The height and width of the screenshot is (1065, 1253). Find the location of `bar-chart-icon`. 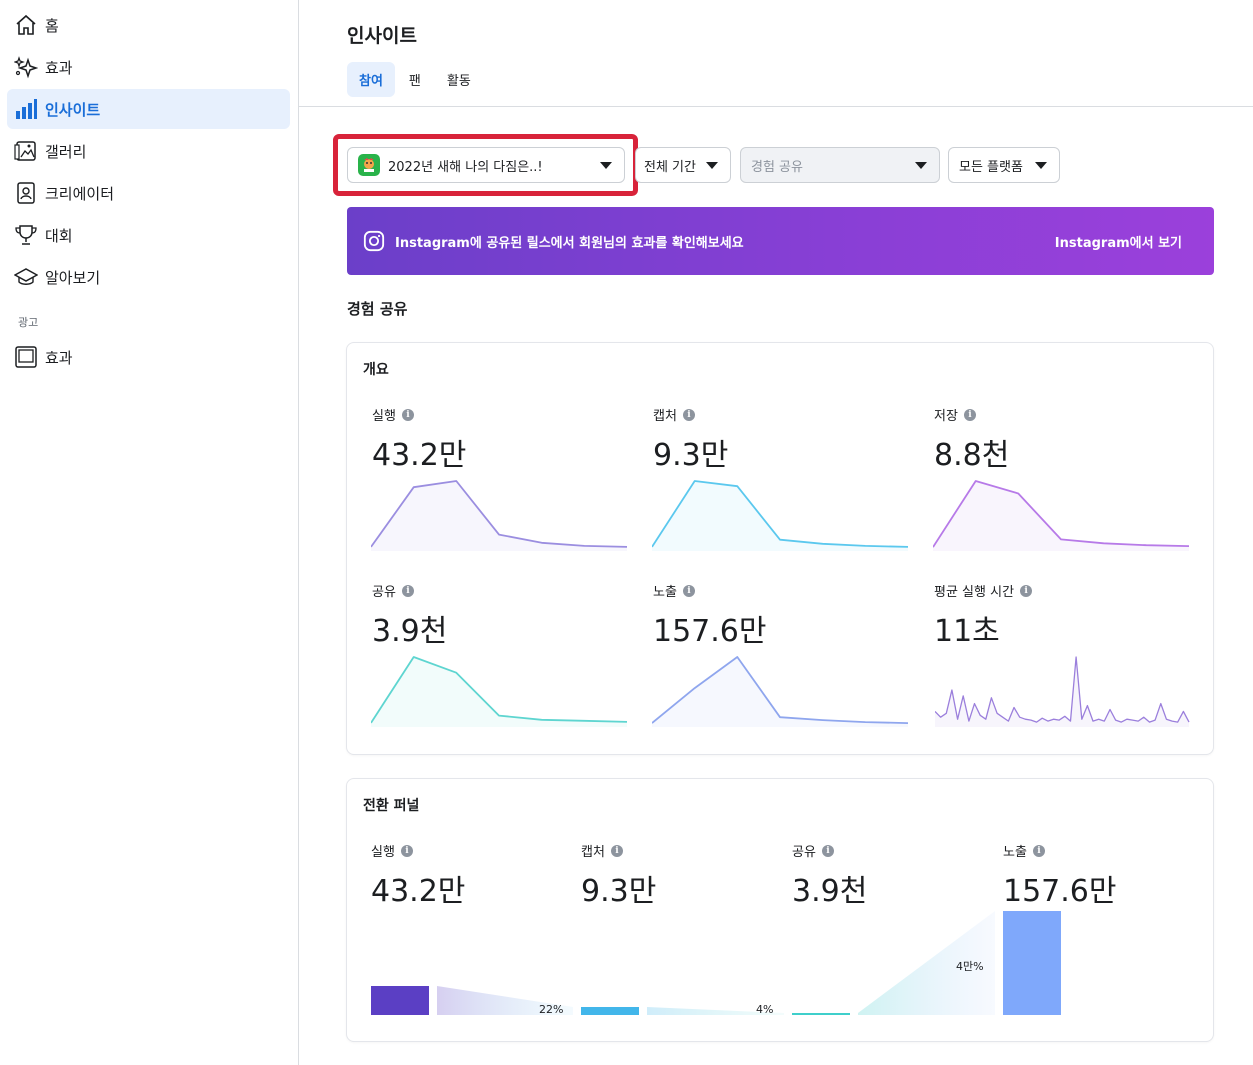

bar-chart-icon is located at coordinates (26, 109).